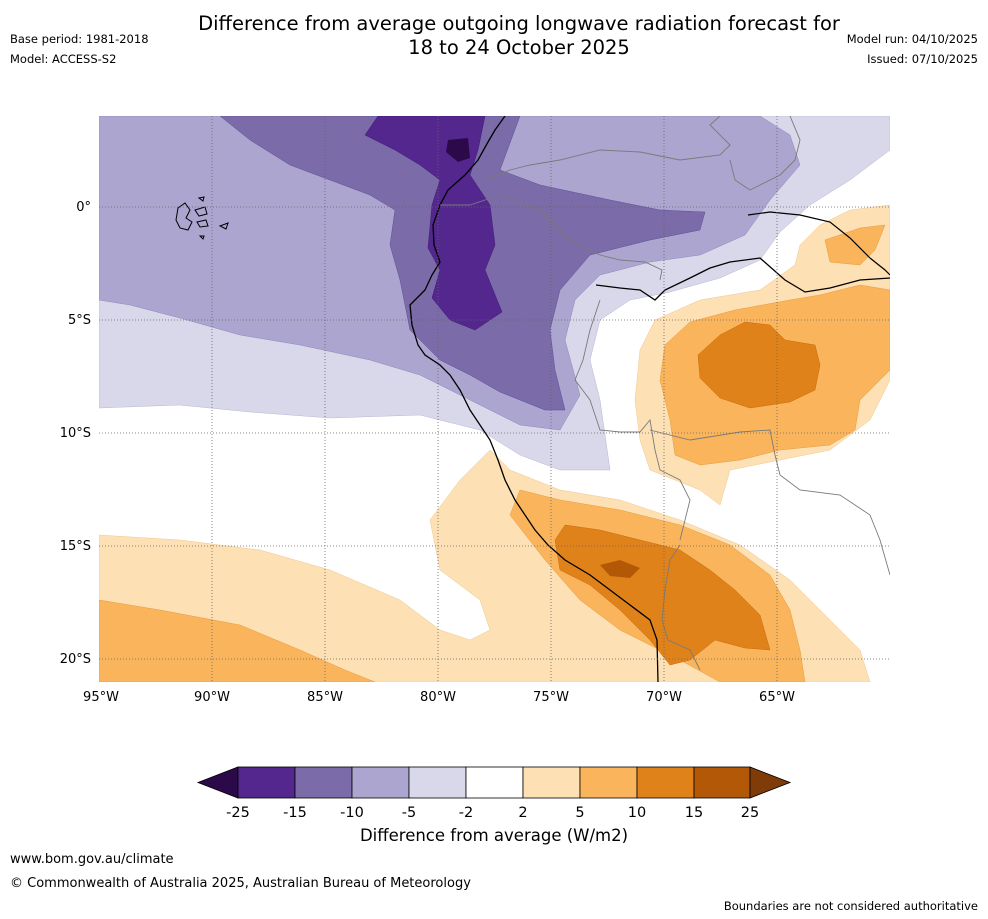 This screenshot has width=988, height=919. What do you see at coordinates (759, 365) in the screenshot?
I see `region-pos-strong-ne` at bounding box center [759, 365].